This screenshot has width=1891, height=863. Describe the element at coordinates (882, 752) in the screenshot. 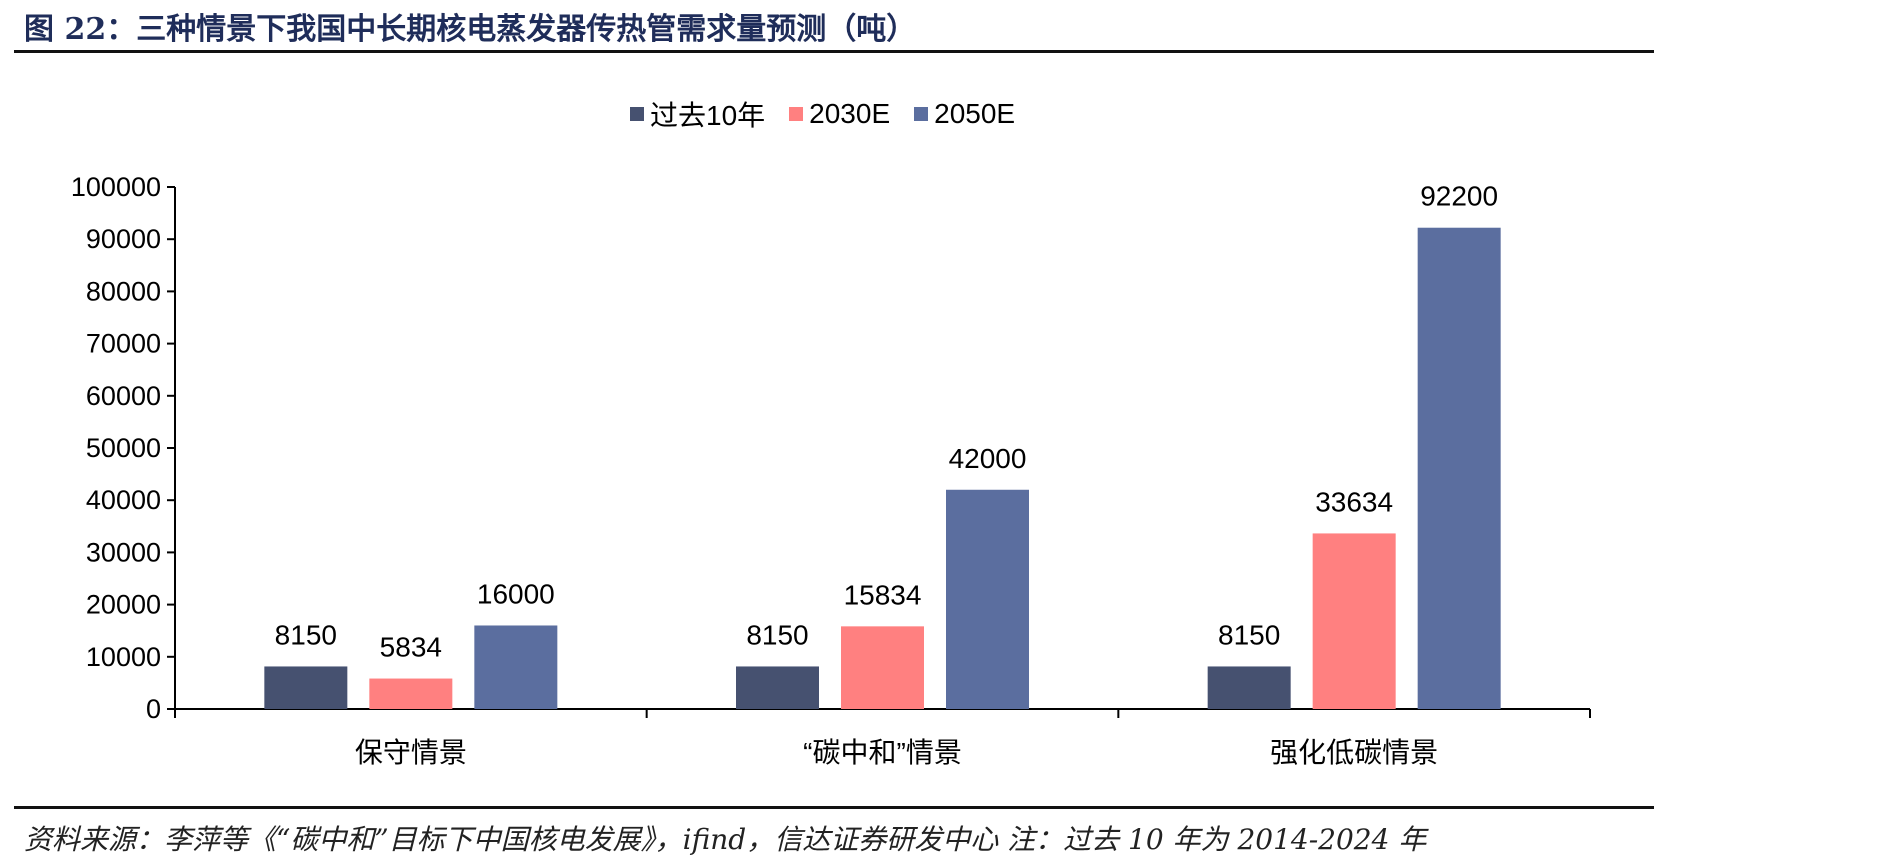

I see `x-tick-label-1: “碳中和”情景` at that location.